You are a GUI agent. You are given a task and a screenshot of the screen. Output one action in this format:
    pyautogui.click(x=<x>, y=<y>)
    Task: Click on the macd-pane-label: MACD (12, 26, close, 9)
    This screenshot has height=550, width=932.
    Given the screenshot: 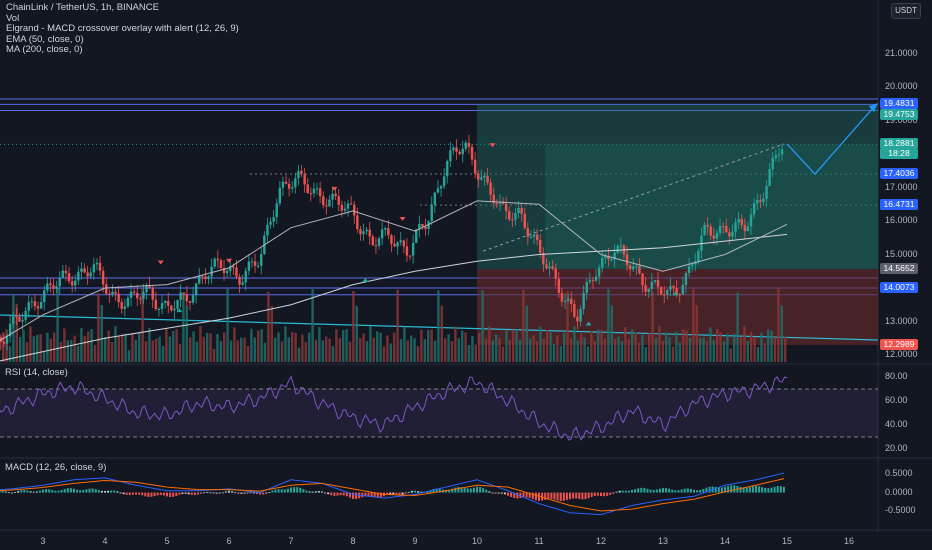 What is the action you would take?
    pyautogui.click(x=56, y=467)
    